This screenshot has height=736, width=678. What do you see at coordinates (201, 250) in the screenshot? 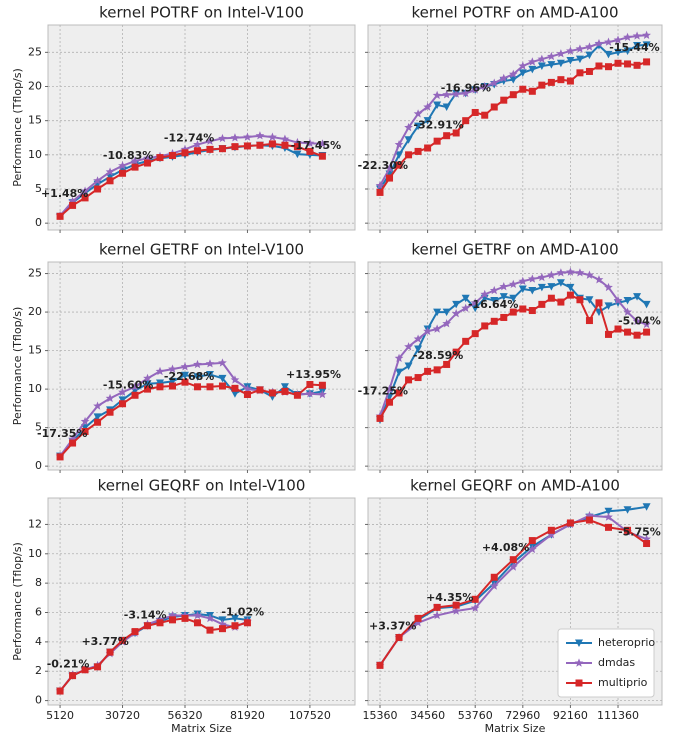
I see `chart-title: kernel GETRF on Intel-V100` at bounding box center [201, 250].